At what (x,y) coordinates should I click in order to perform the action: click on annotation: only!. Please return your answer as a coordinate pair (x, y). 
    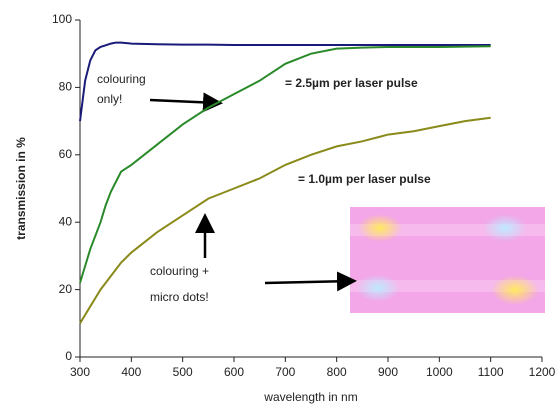
    Looking at the image, I should click on (109, 99).